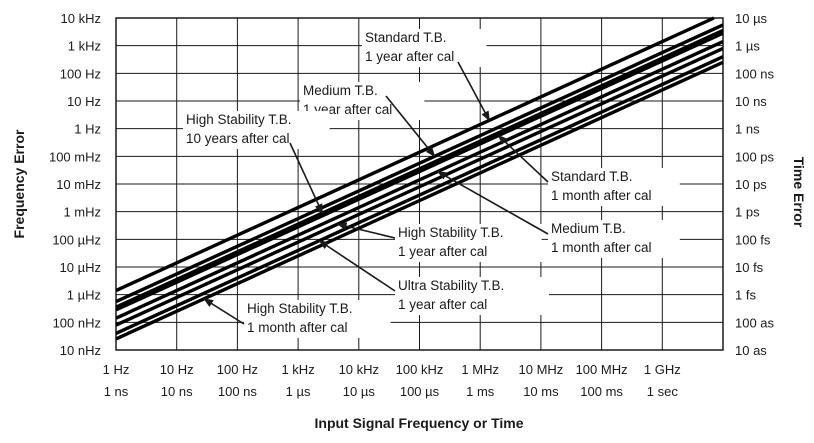 The width and height of the screenshot is (814, 443). I want to click on y-tick-right: 100 ns, so click(755, 73).